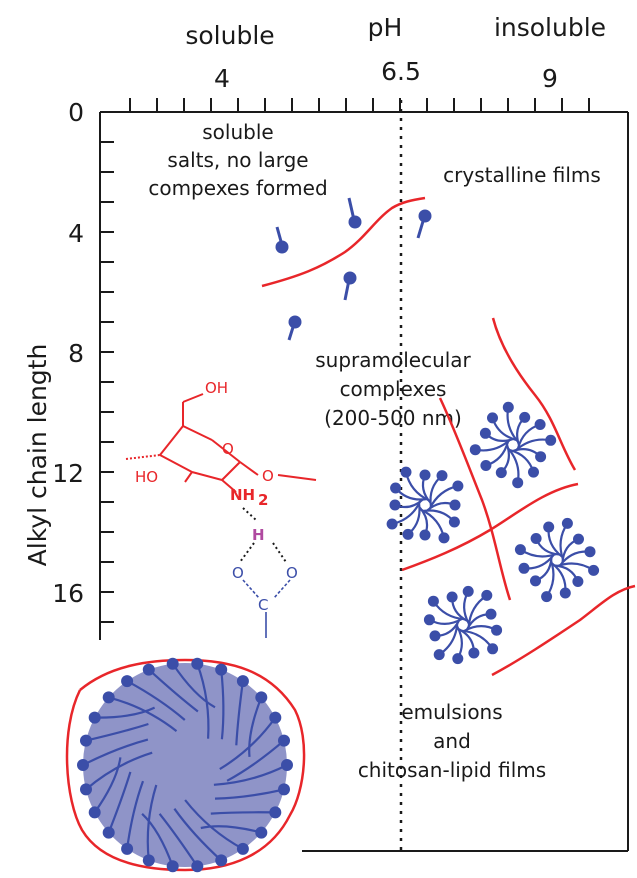 Image resolution: width=637 pixels, height=878 pixels. I want to click on emulsion-droplet-icon, so click(185, 765).